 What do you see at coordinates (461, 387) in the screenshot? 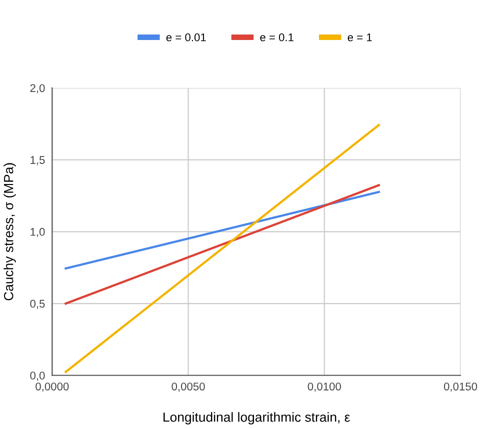
I see `x-tick-label: 0,0150` at bounding box center [461, 387].